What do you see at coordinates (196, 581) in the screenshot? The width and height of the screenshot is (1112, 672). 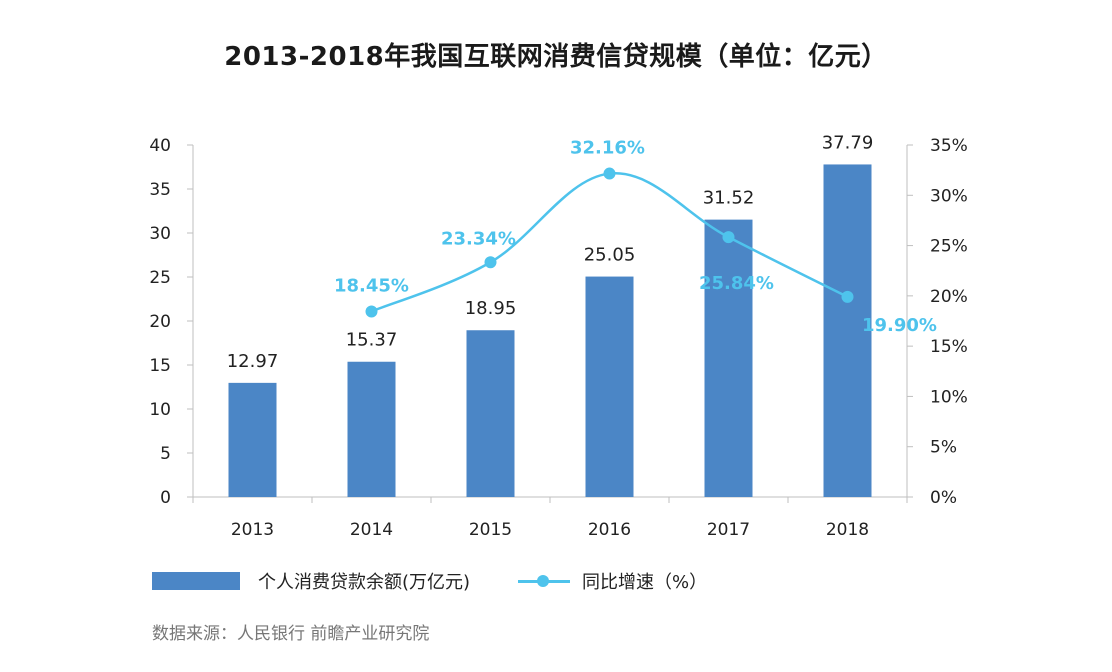 I see `legend-bar-swatch` at bounding box center [196, 581].